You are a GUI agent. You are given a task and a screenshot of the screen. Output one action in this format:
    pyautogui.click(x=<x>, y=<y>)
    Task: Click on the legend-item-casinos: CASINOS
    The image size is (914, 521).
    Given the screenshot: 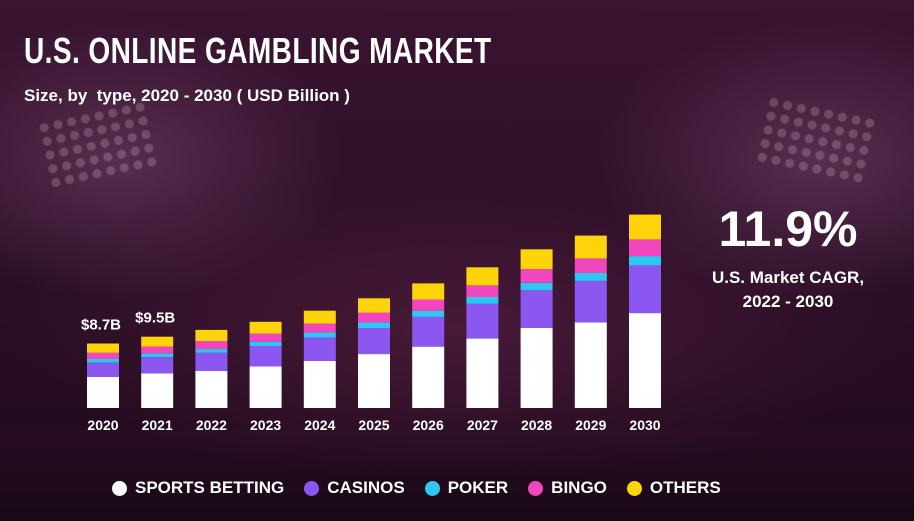 What is the action you would take?
    pyautogui.click(x=354, y=488)
    